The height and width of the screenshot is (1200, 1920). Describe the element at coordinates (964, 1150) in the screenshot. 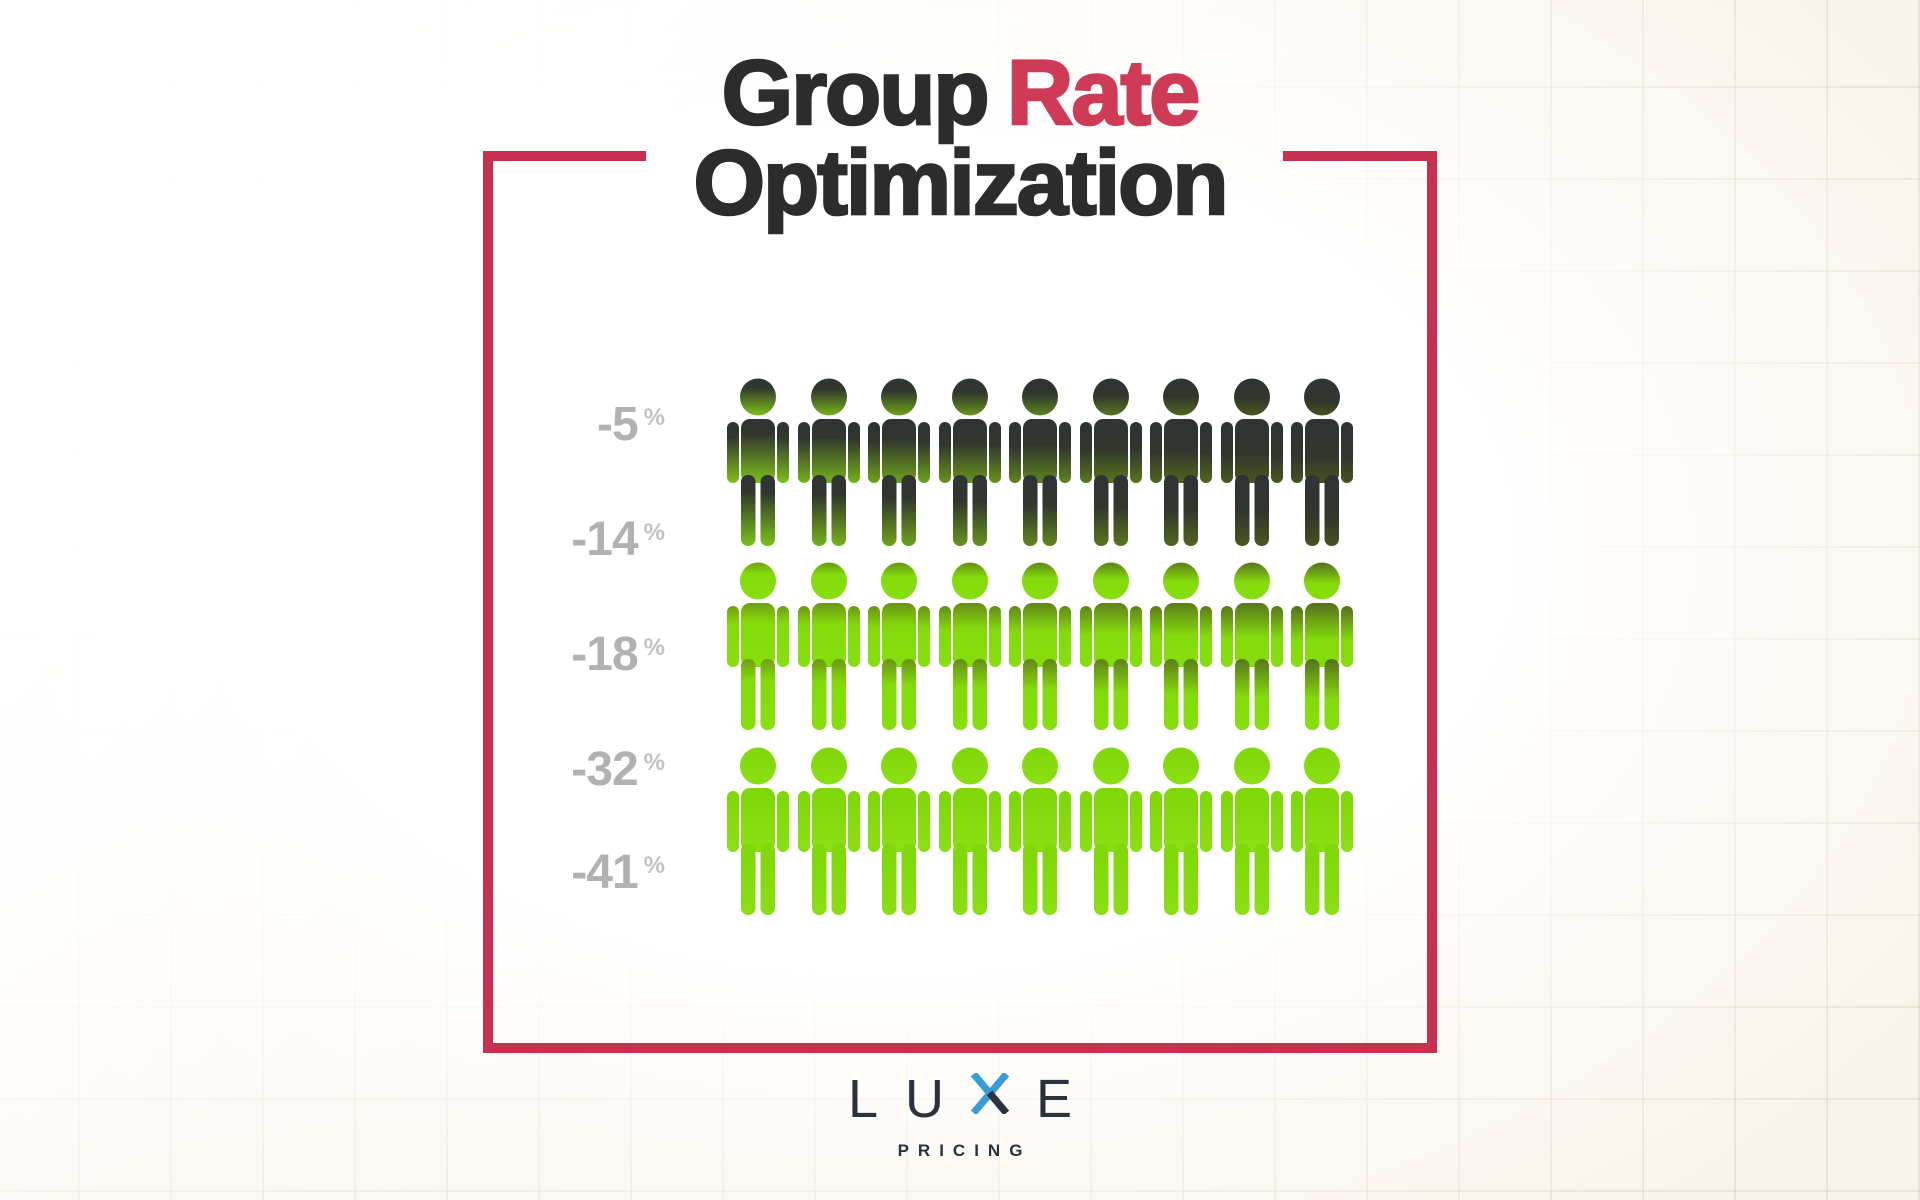

I see `brand-tagline: PRICING` at that location.